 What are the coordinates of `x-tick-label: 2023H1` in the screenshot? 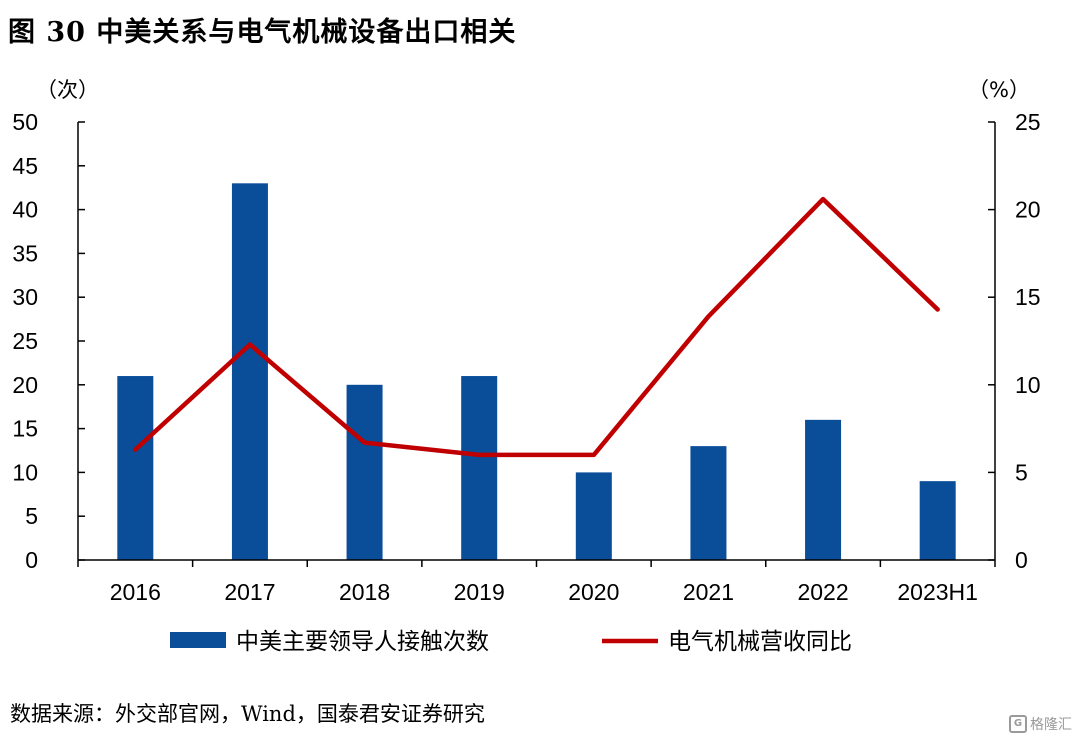 It's located at (937, 592).